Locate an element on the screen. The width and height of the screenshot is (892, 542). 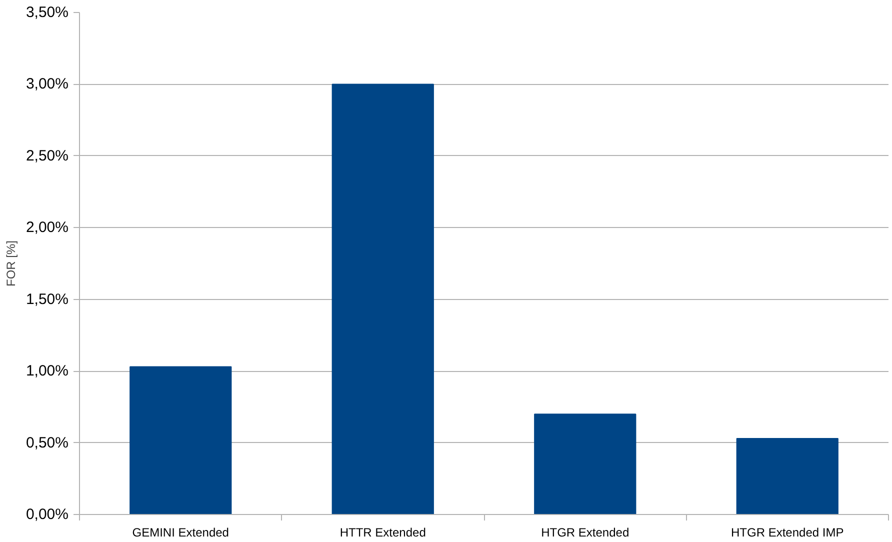
x-tick-label: HTGR Extended is located at coordinates (585, 533).